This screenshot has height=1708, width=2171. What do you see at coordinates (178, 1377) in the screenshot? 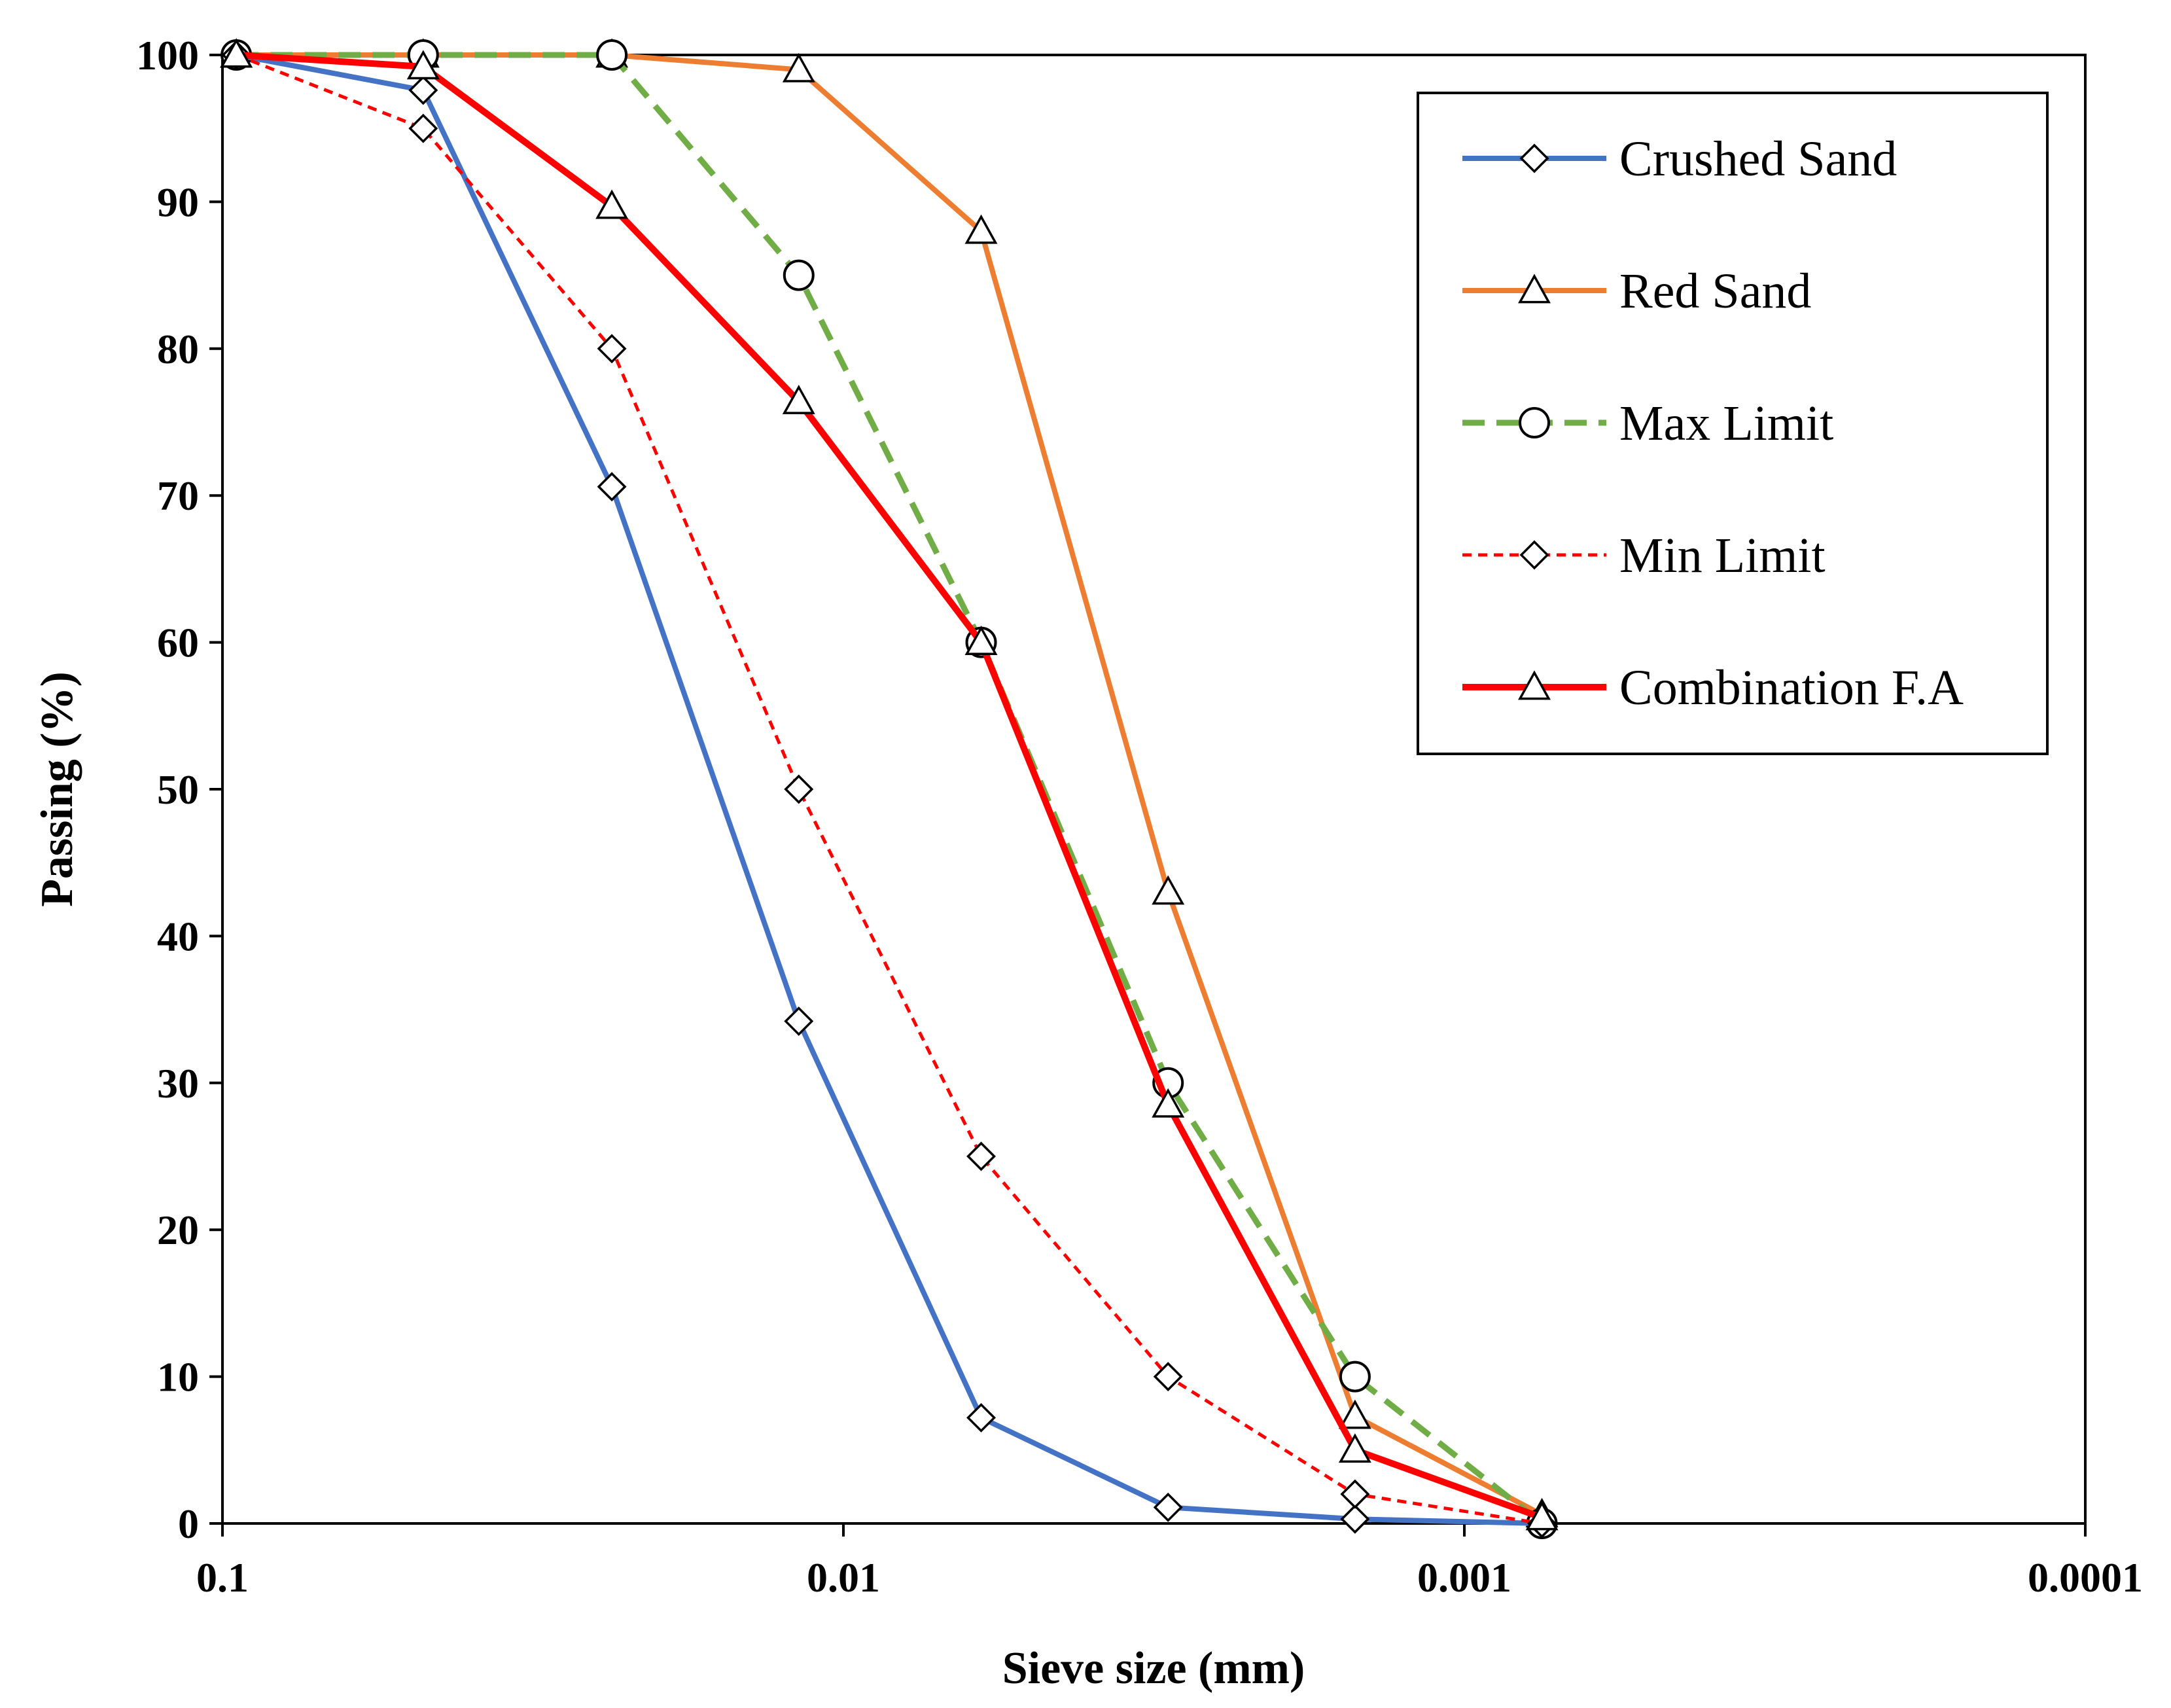
I see `y-tick-label: 10` at bounding box center [178, 1377].